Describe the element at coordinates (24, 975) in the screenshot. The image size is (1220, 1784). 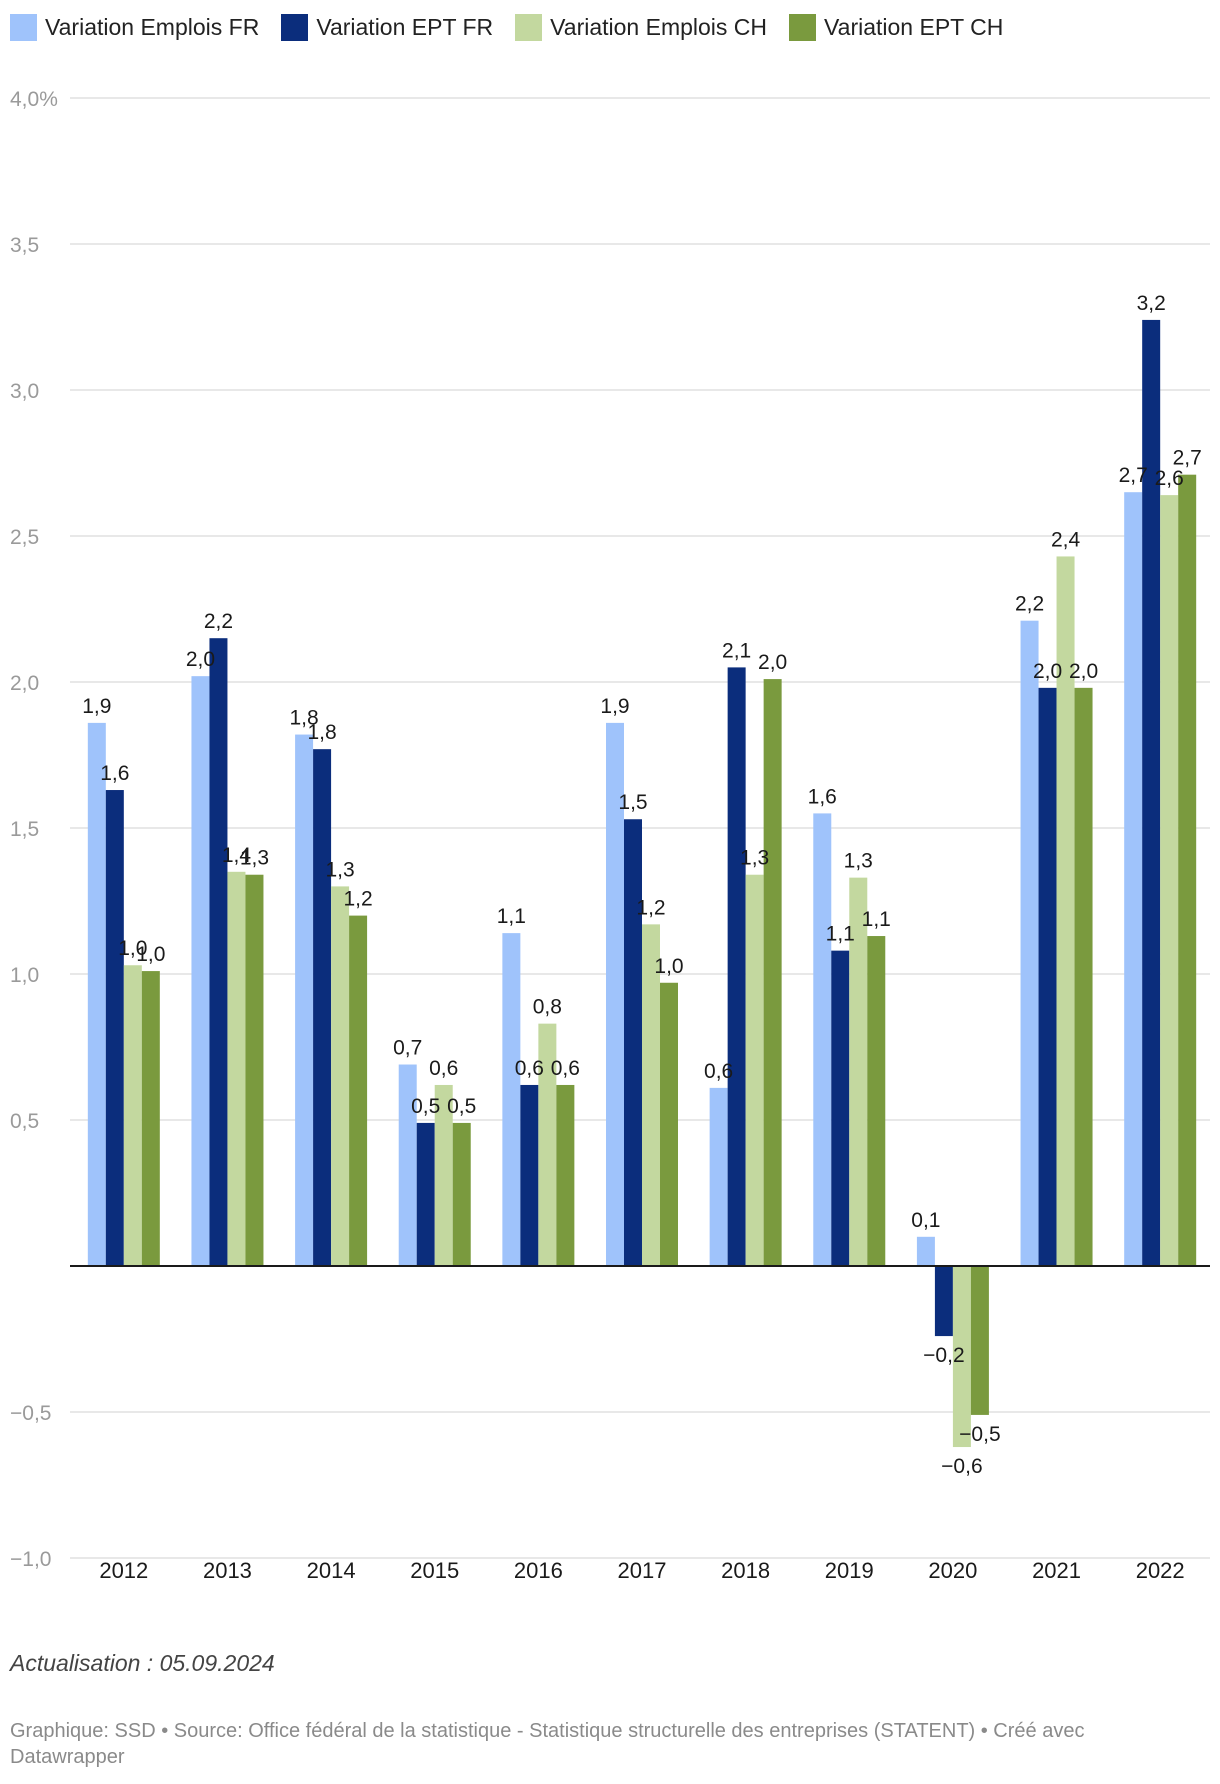
I see `y-tick-label: 1,0` at that location.